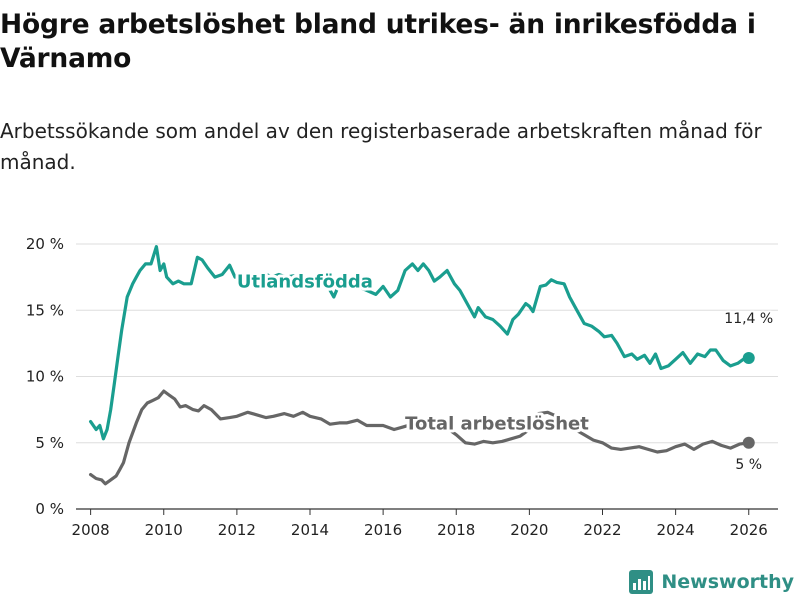 The width and height of the screenshot is (800, 600). I want to click on x-tick-label: 2022, so click(602, 530).